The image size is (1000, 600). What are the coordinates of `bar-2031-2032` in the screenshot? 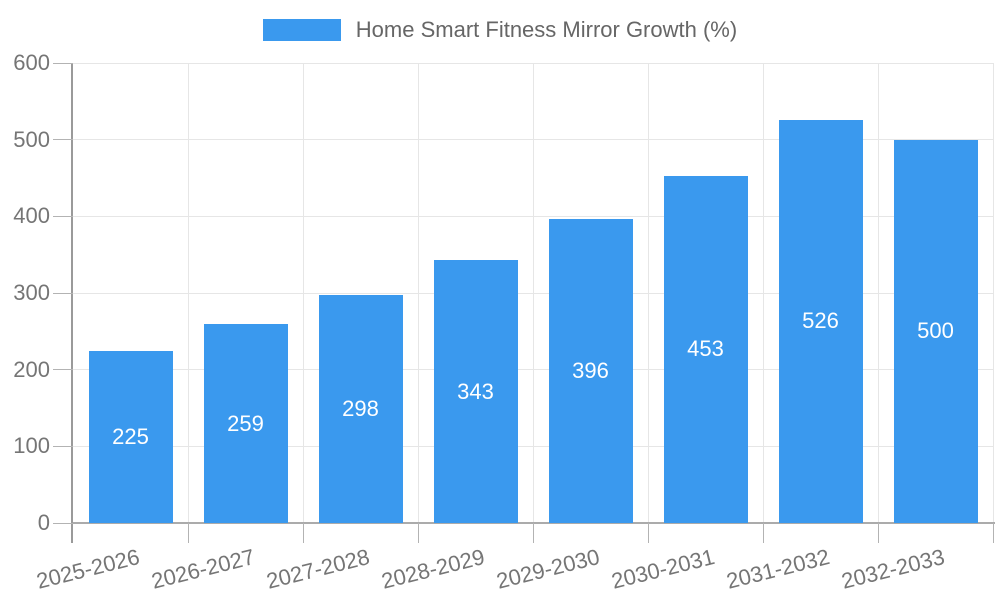 It's located at (820, 321).